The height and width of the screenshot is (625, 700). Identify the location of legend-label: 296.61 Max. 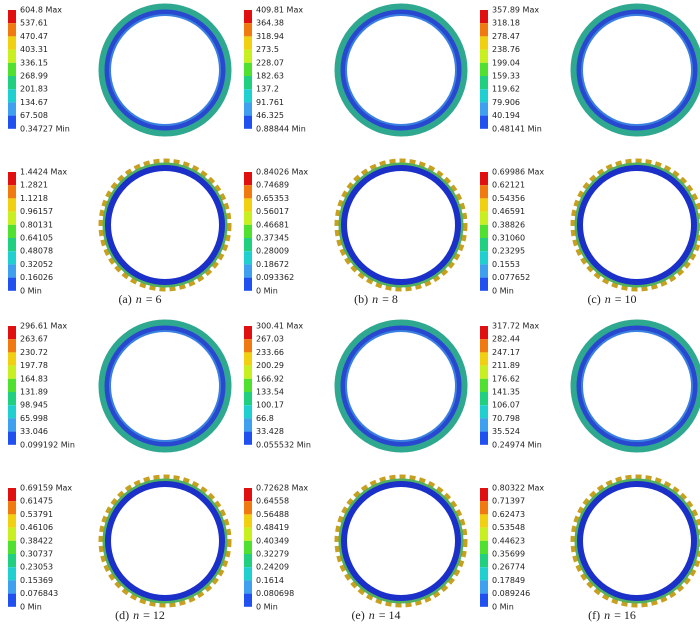
(43, 326).